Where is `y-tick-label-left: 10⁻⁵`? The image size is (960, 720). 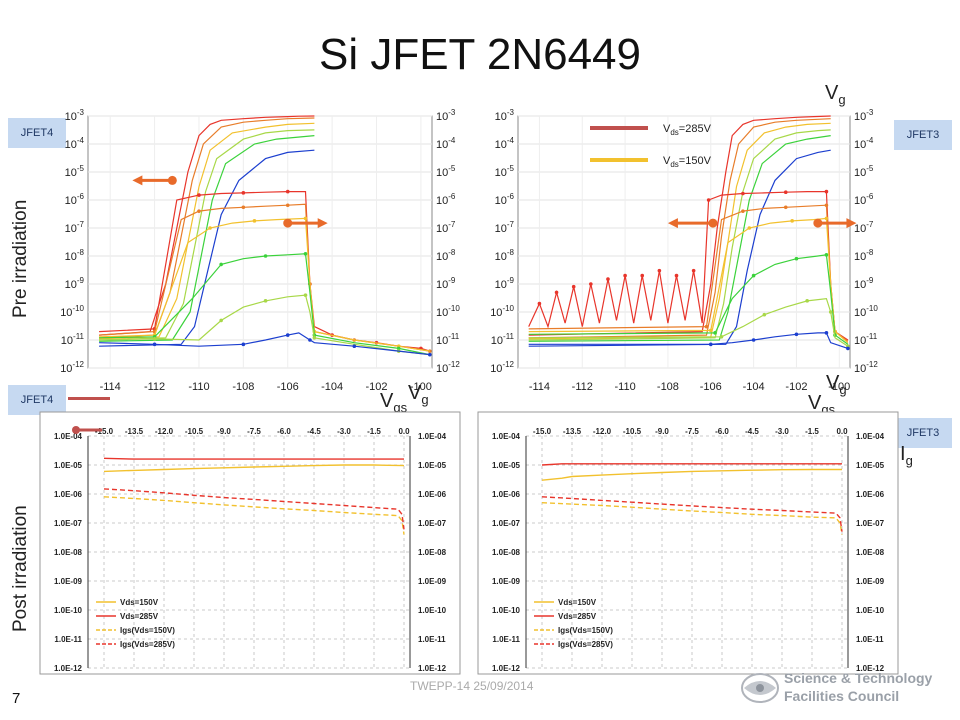 y-tick-label-left: 10⁻⁵ is located at coordinates (505, 171).